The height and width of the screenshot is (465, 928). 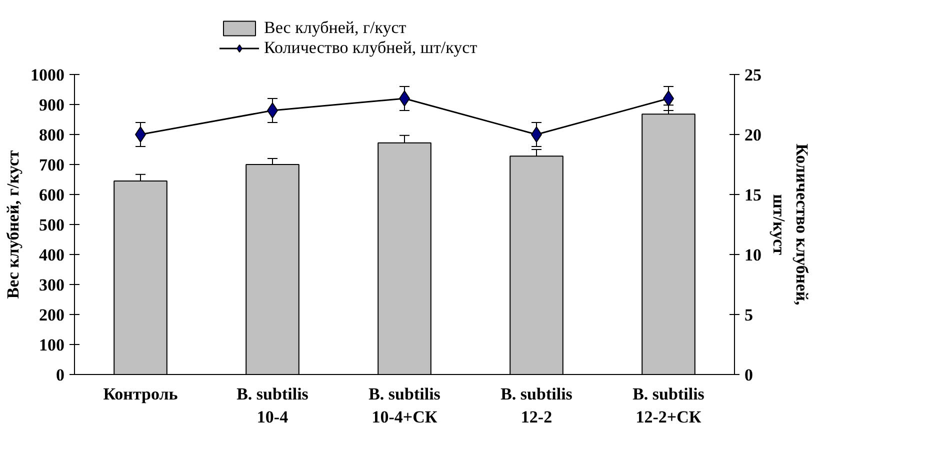 What do you see at coordinates (51, 165) in the screenshot?
I see `y-tick-label: 700` at bounding box center [51, 165].